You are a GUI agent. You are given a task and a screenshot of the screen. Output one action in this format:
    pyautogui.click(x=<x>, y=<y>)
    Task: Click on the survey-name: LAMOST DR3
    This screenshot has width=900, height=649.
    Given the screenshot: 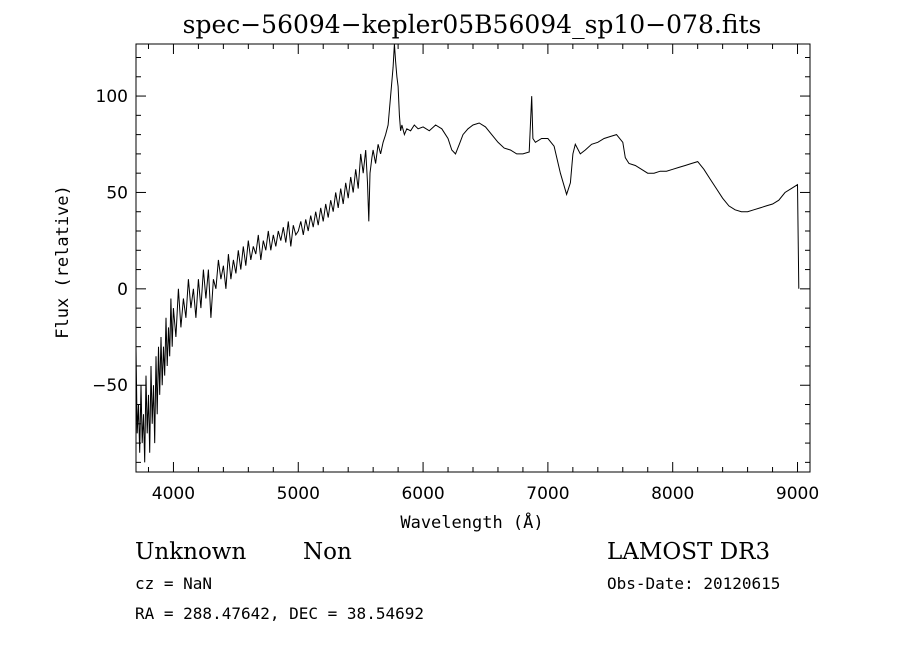 What is the action you would take?
    pyautogui.click(x=688, y=552)
    